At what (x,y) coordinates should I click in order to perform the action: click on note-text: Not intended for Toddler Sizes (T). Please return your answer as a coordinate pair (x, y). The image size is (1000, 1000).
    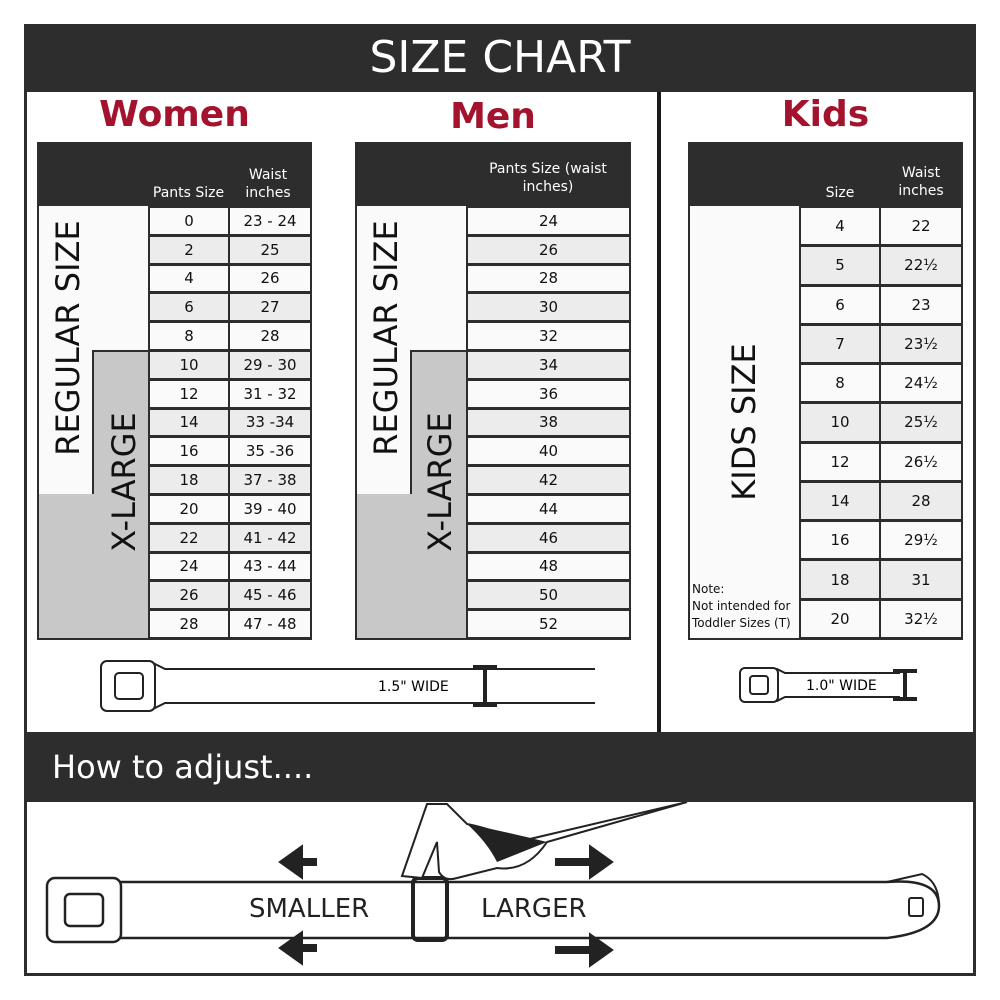
    Looking at the image, I should click on (741, 614).